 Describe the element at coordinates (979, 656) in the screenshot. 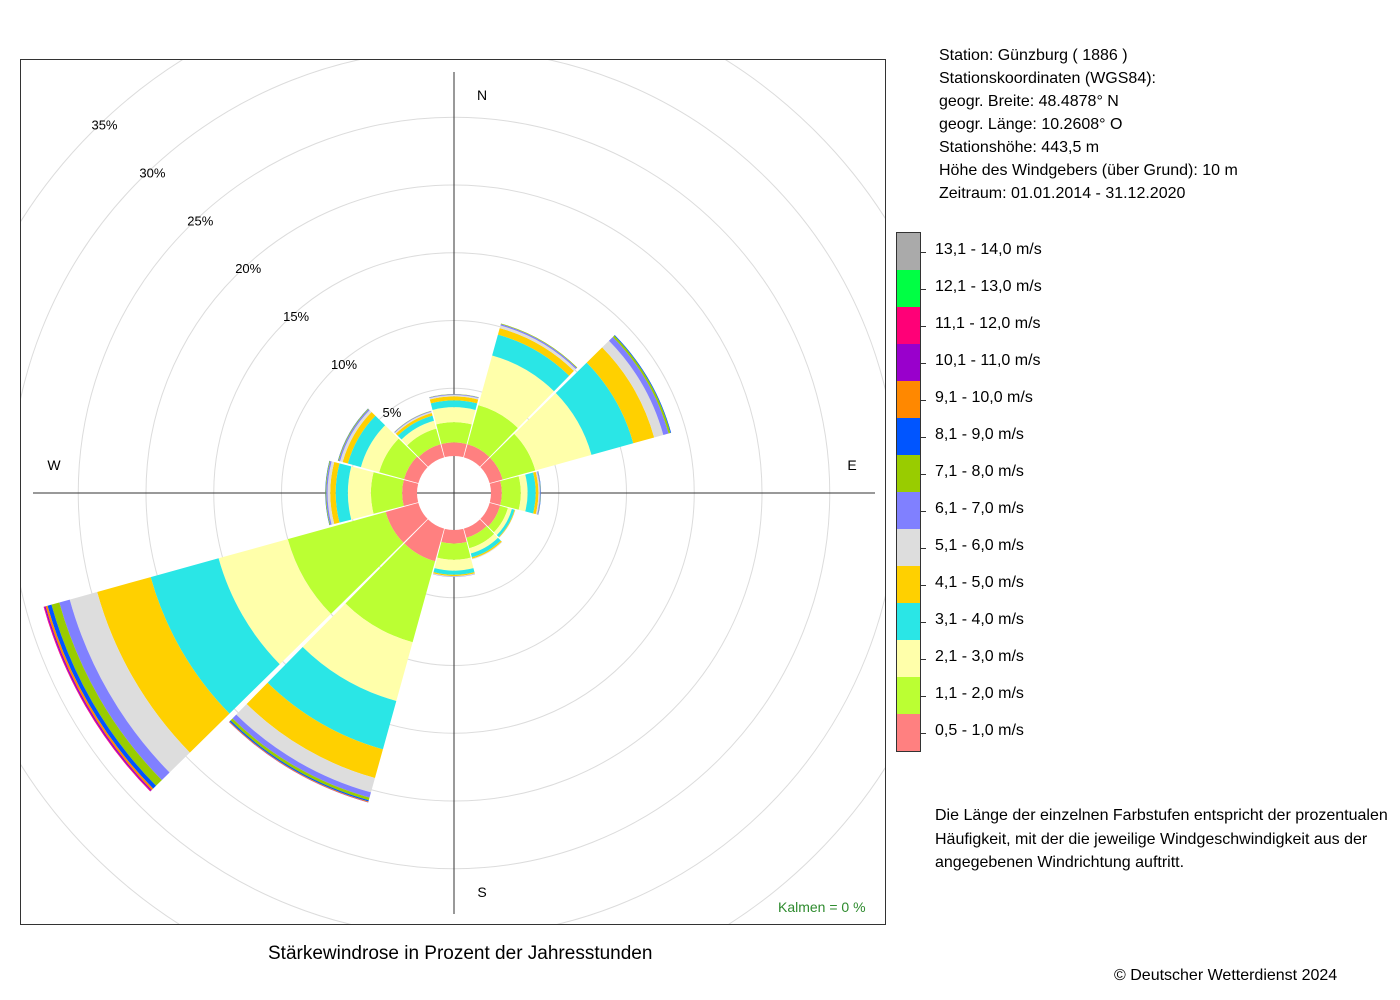

I see `legend-label: 2,1 - 3,0 m/s` at that location.